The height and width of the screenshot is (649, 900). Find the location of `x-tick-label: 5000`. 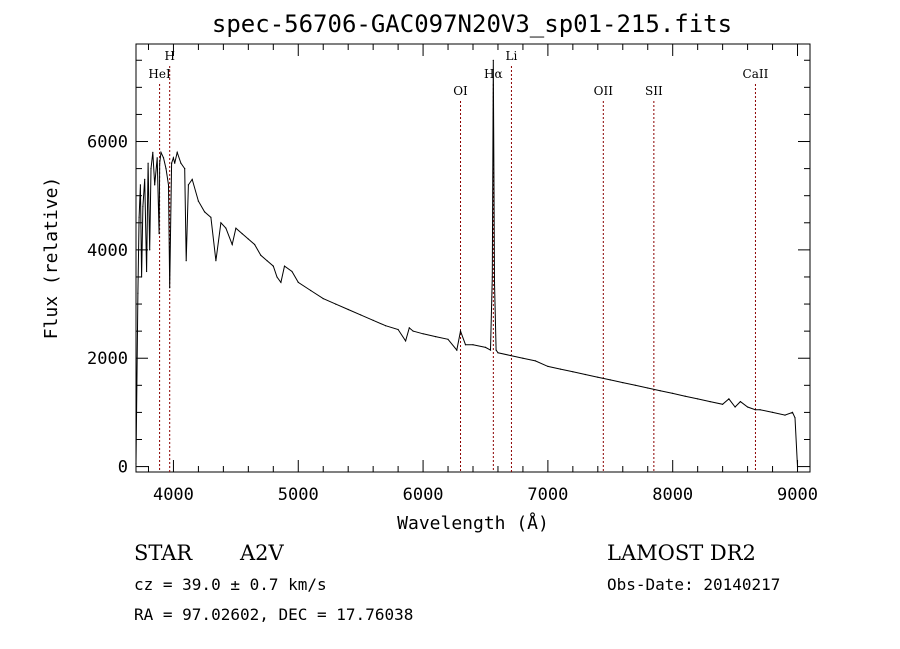

x-tick-label: 5000 is located at coordinates (298, 495).